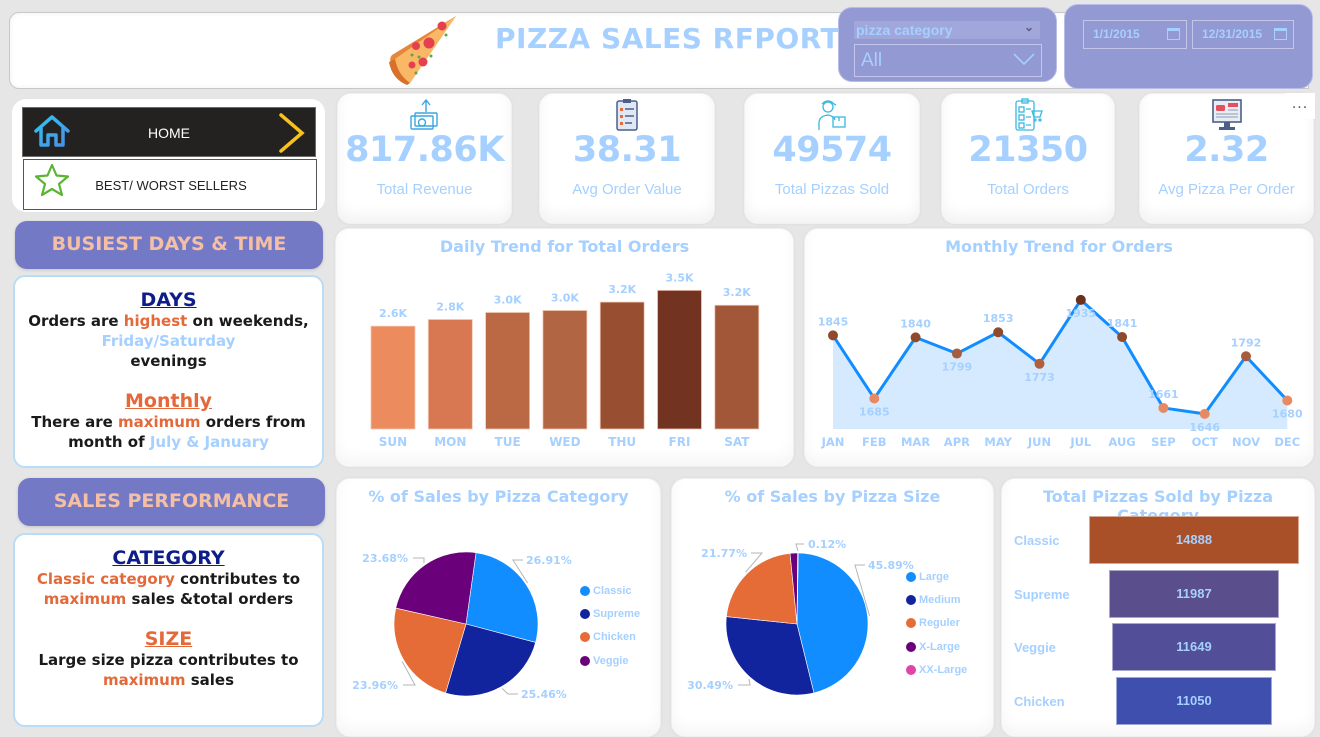 The height and width of the screenshot is (737, 1320). I want to click on kpi-value: 21350, so click(1028, 150).